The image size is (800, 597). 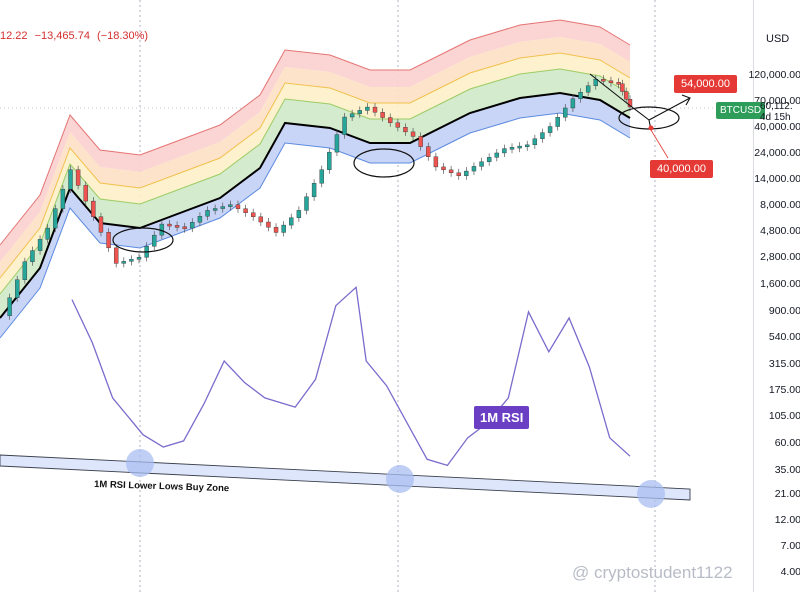 What do you see at coordinates (669, 109) in the screenshot?
I see `projection-arrow` at bounding box center [669, 109].